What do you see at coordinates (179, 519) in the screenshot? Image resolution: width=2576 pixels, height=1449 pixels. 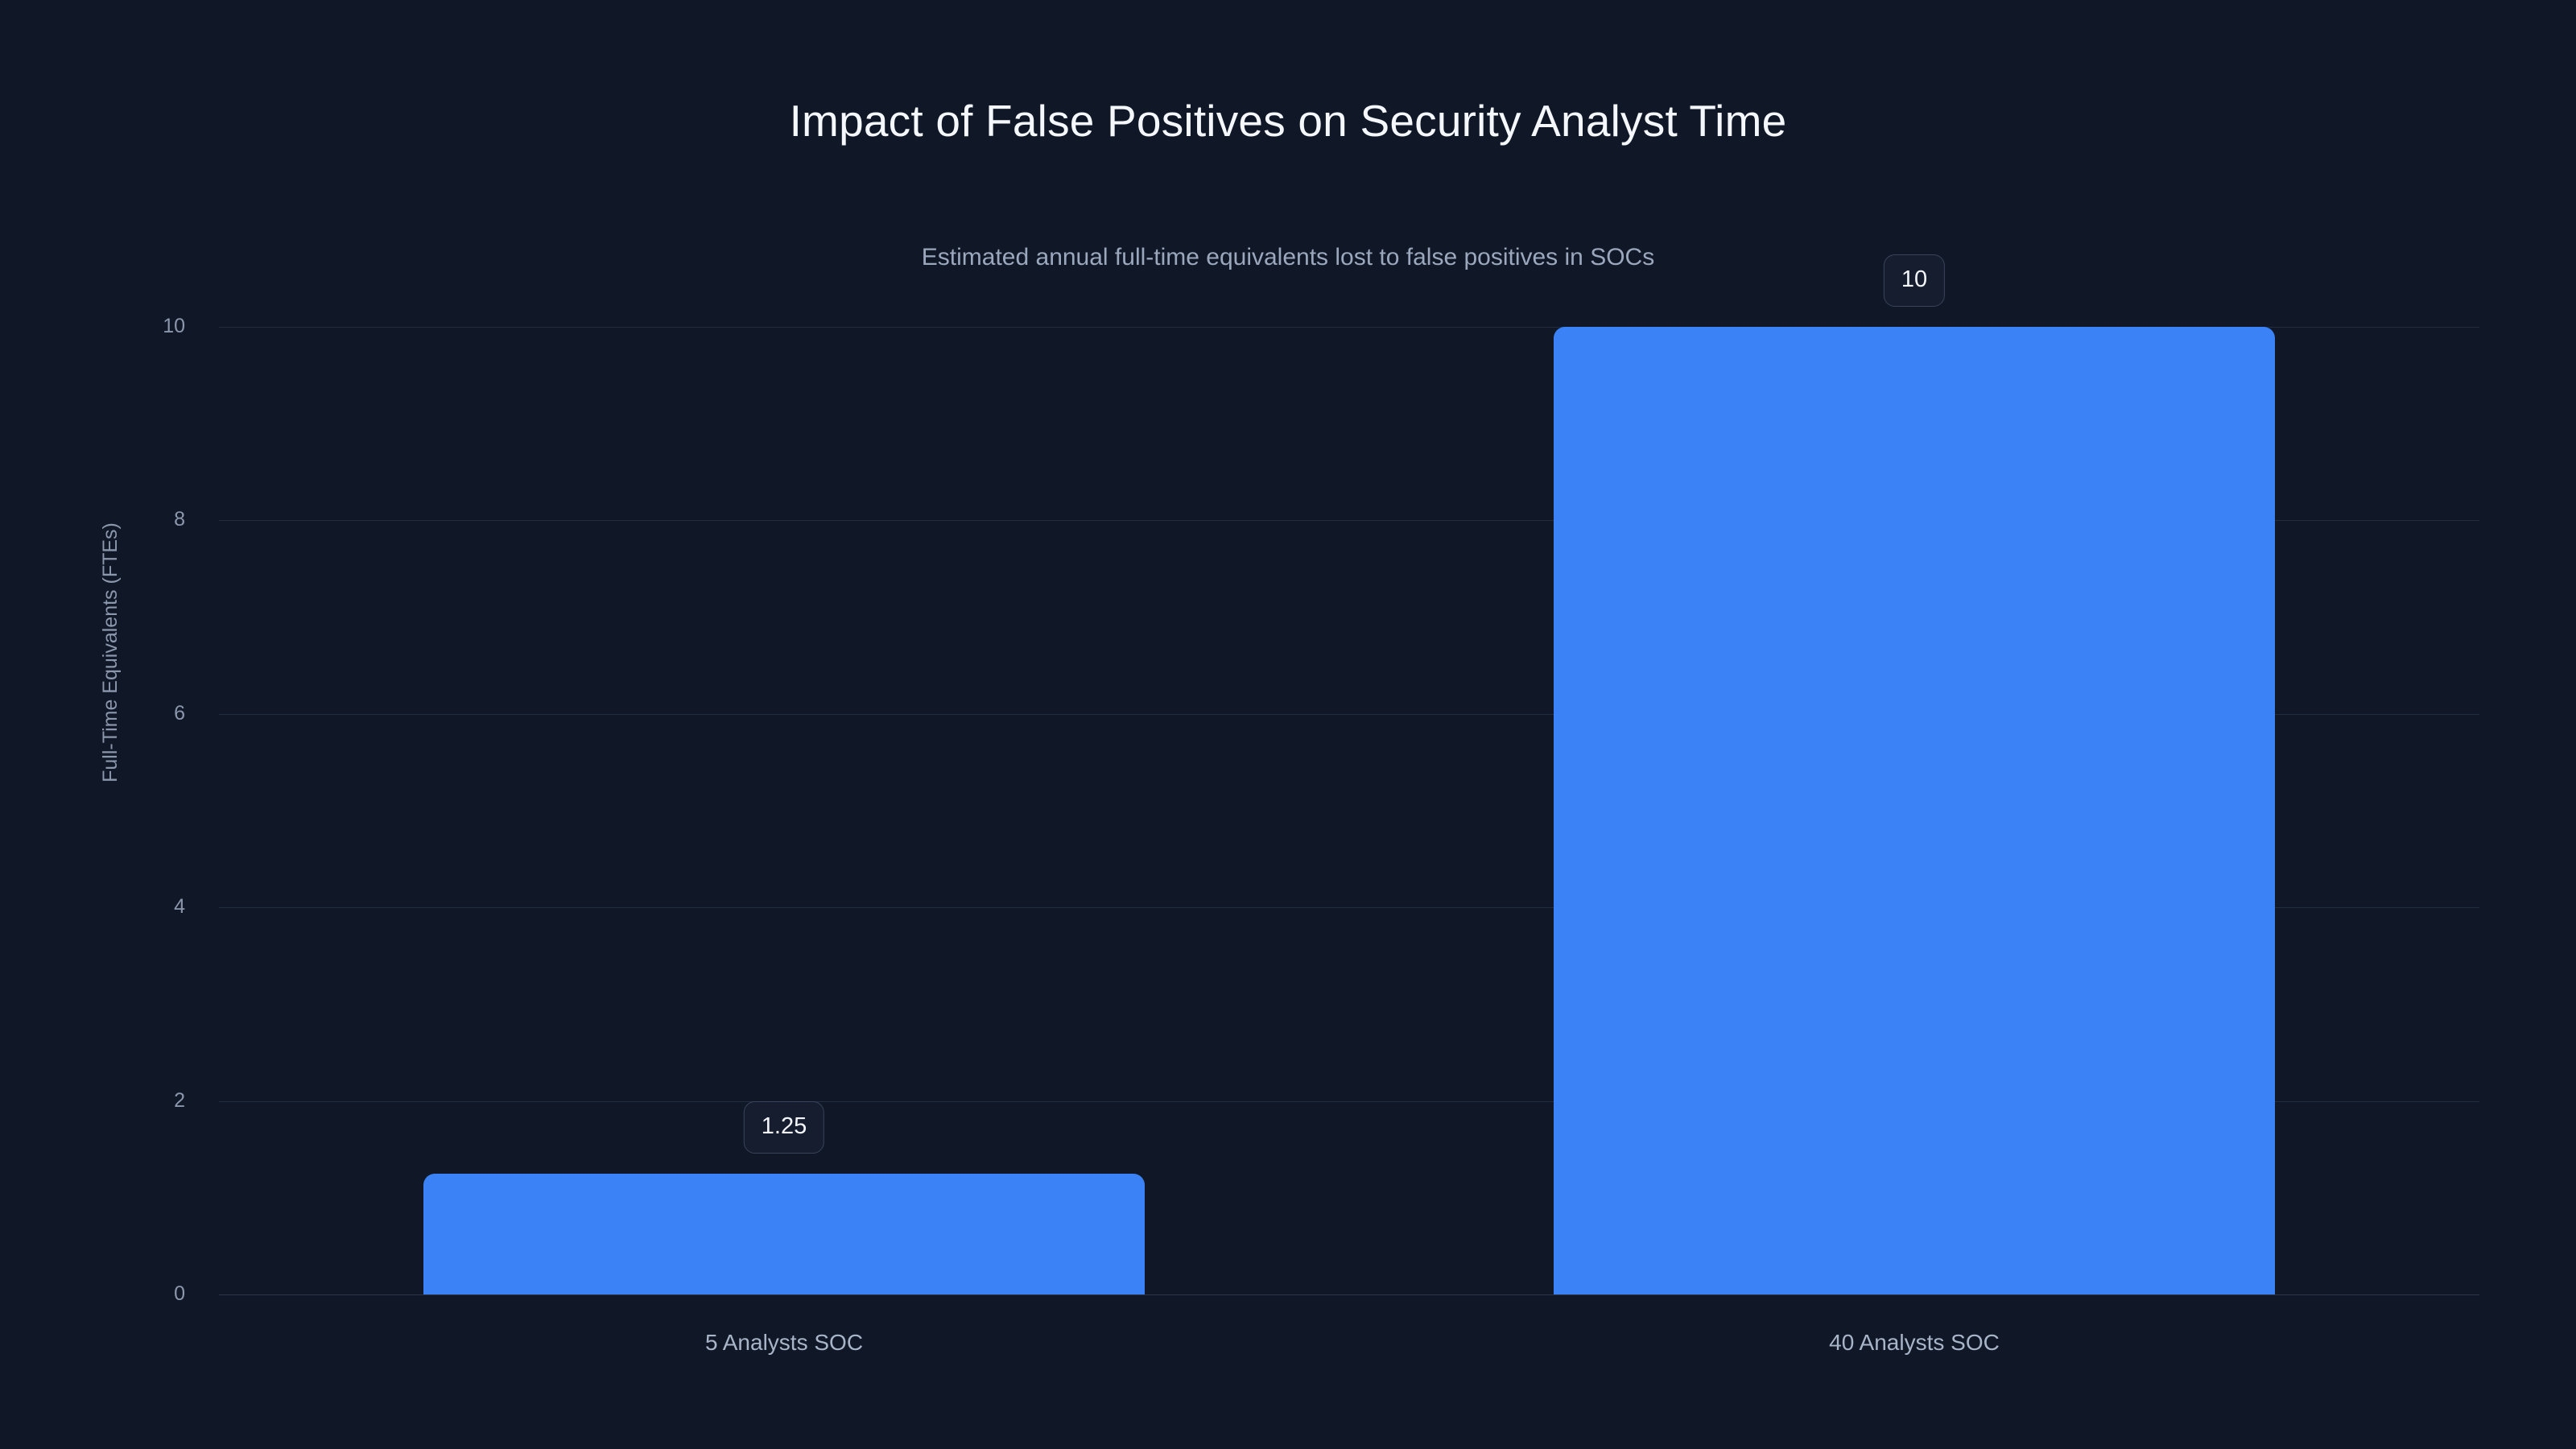 I see `y-axis-tick-label: 8` at bounding box center [179, 519].